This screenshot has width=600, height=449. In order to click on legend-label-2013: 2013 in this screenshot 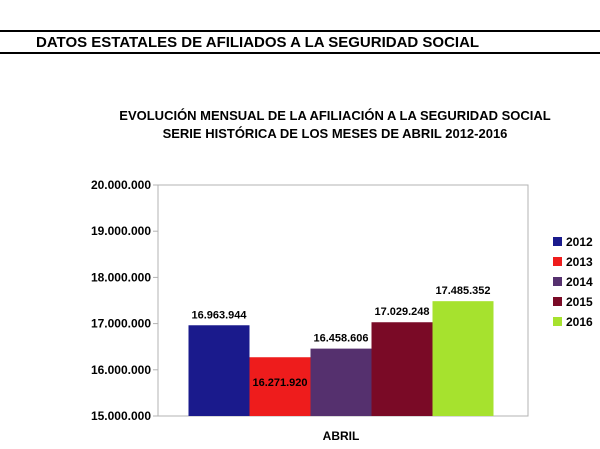, I will do `click(579, 262)`.